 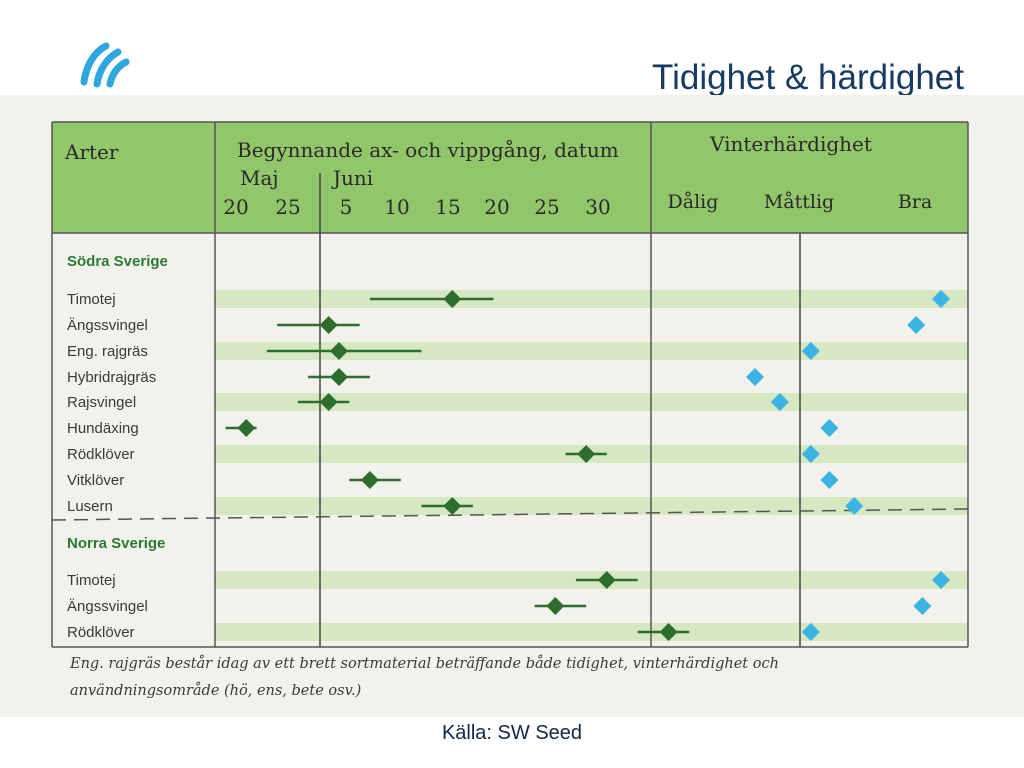 What do you see at coordinates (91, 152) in the screenshot?
I see `species-column-header: Arter` at bounding box center [91, 152].